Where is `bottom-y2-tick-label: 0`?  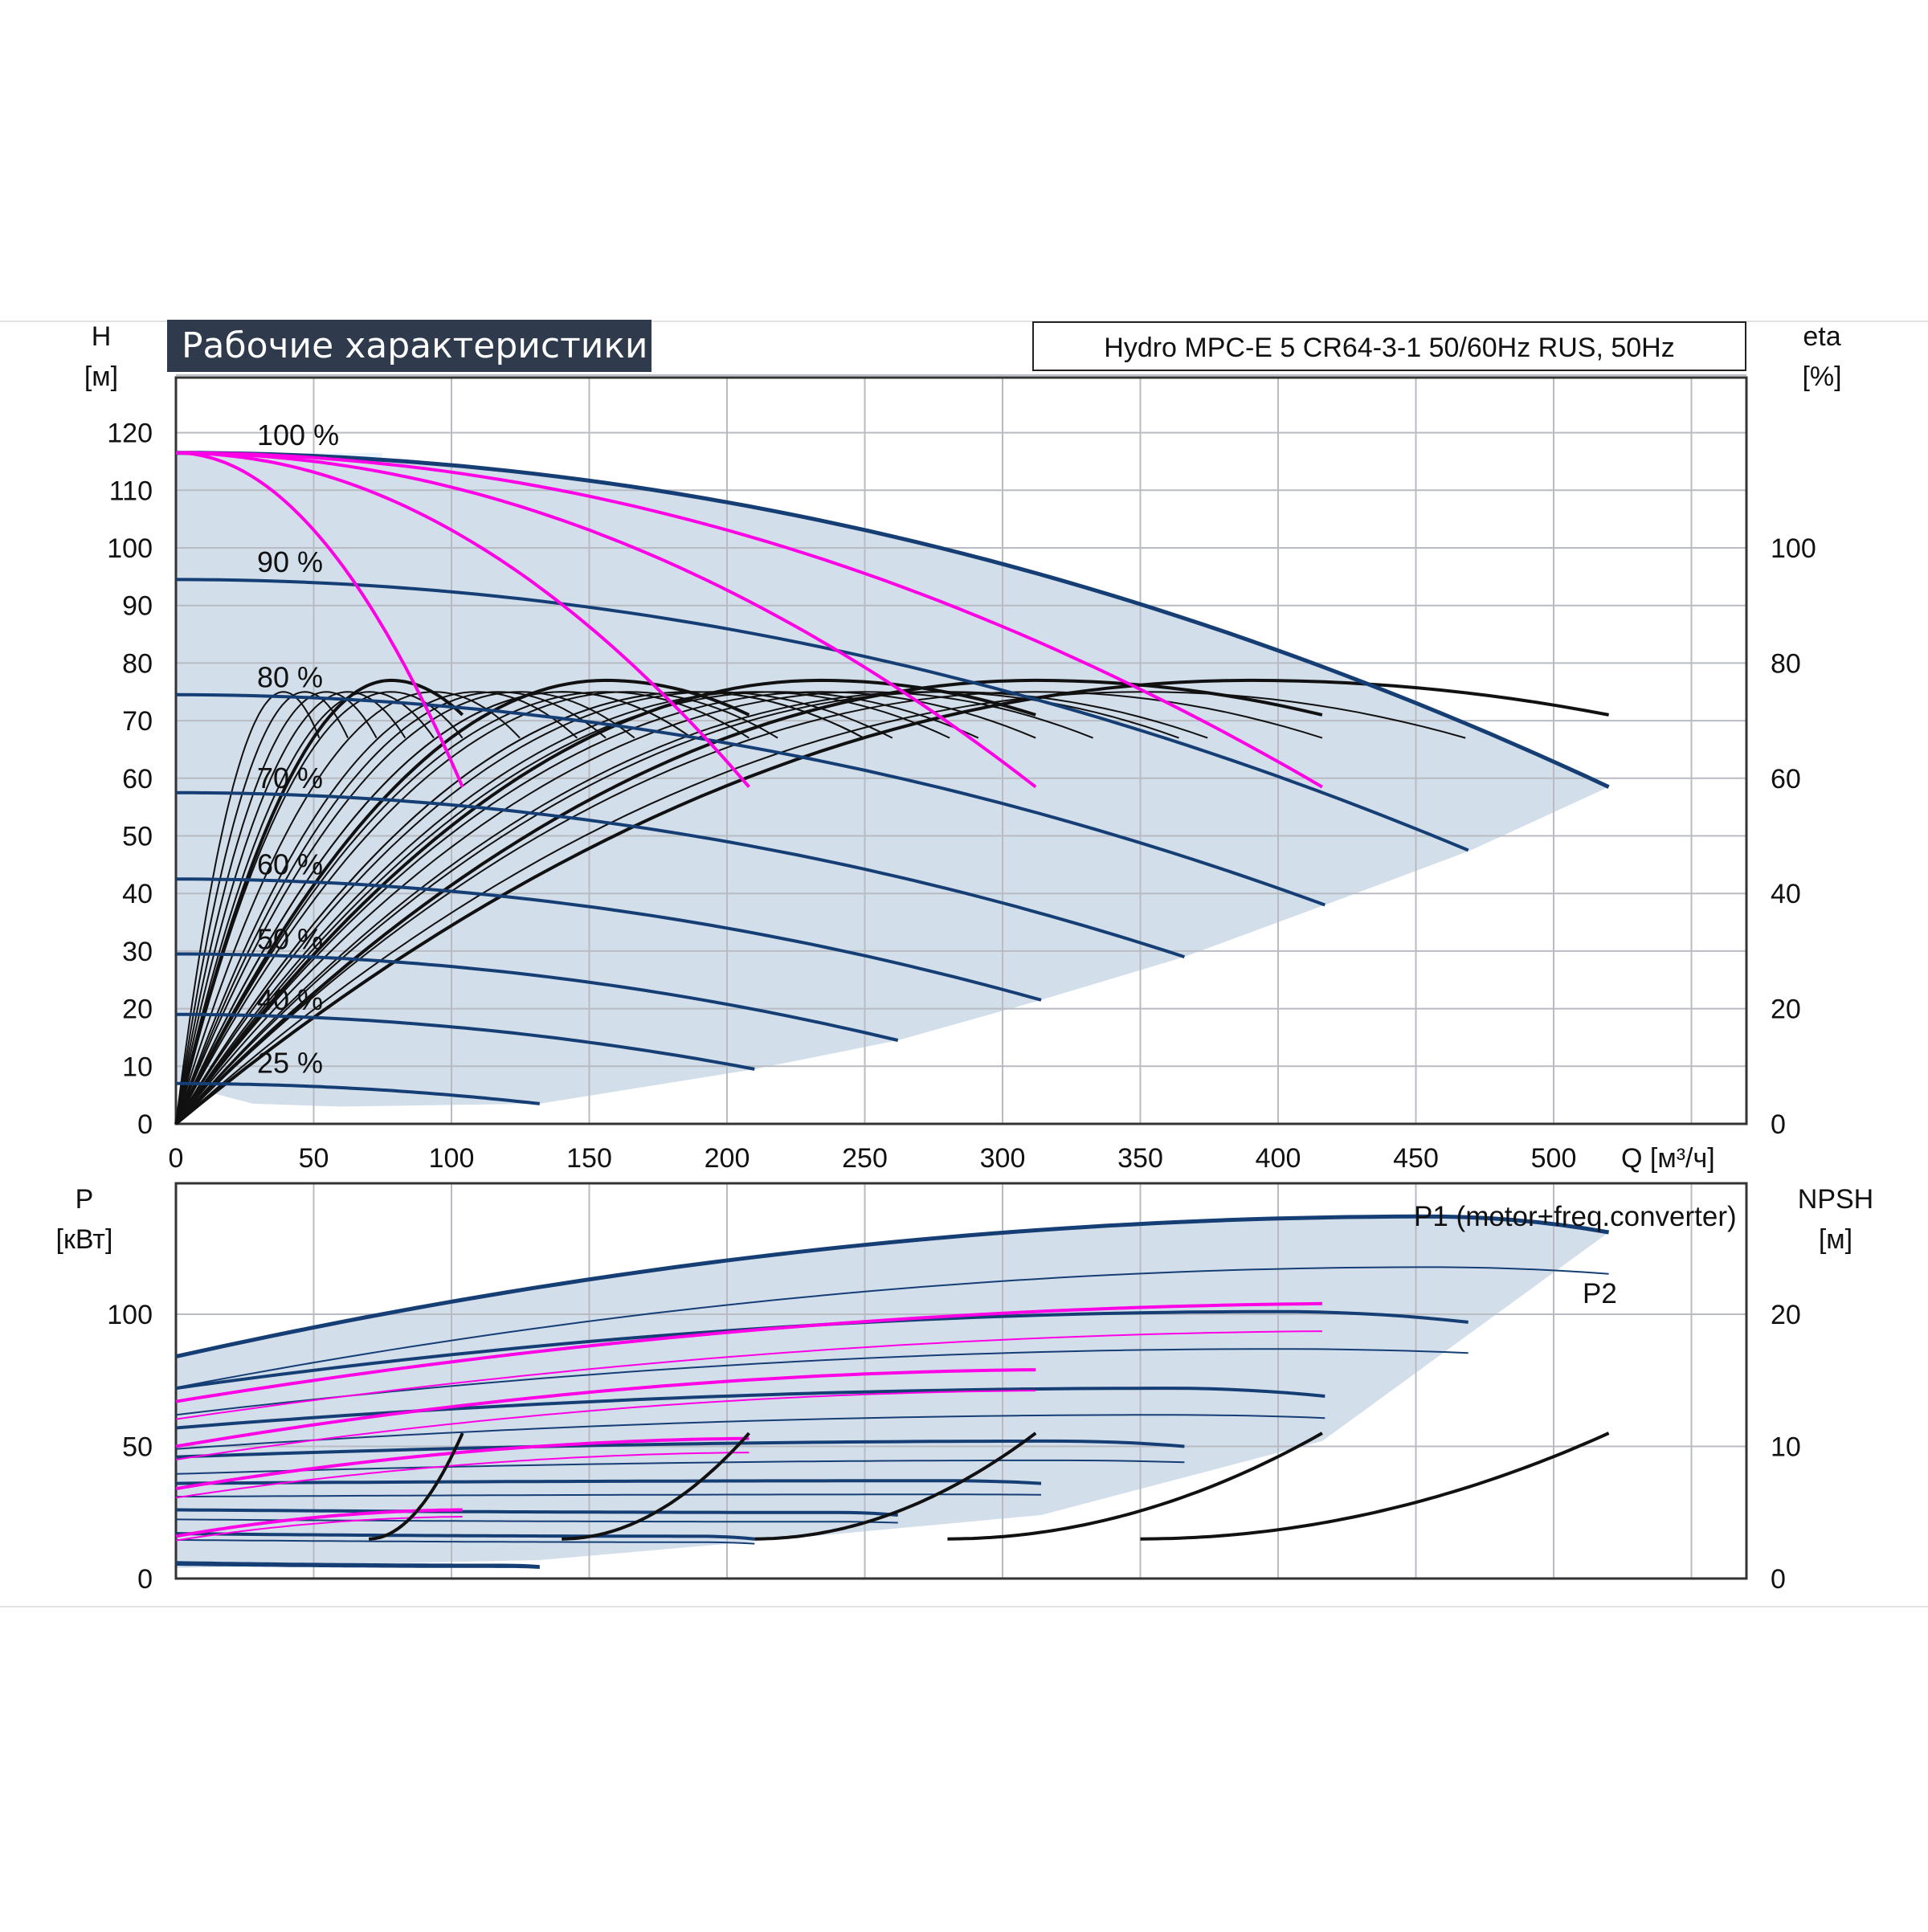
bottom-y2-tick-label: 0 is located at coordinates (1778, 1579).